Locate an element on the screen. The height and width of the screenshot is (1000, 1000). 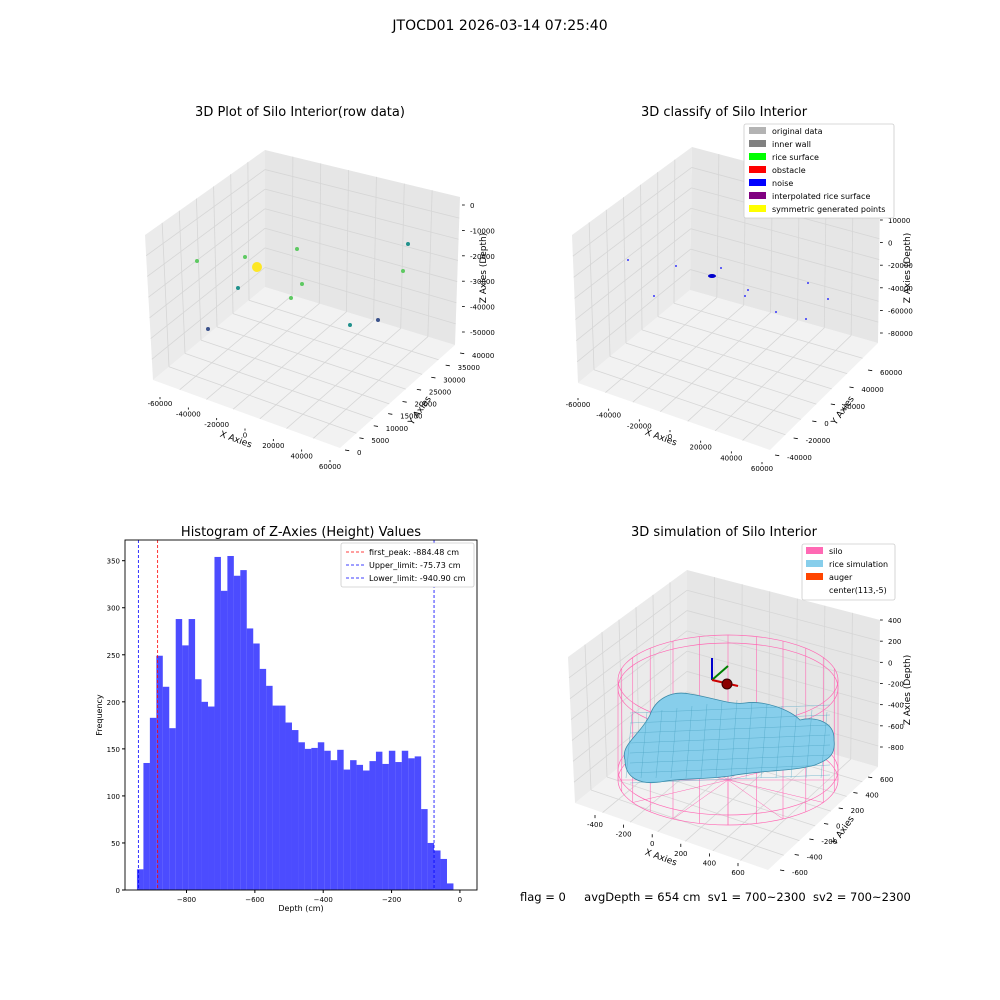
z-axis-label: Z Axies (Depth) is located at coordinates (908, 268).